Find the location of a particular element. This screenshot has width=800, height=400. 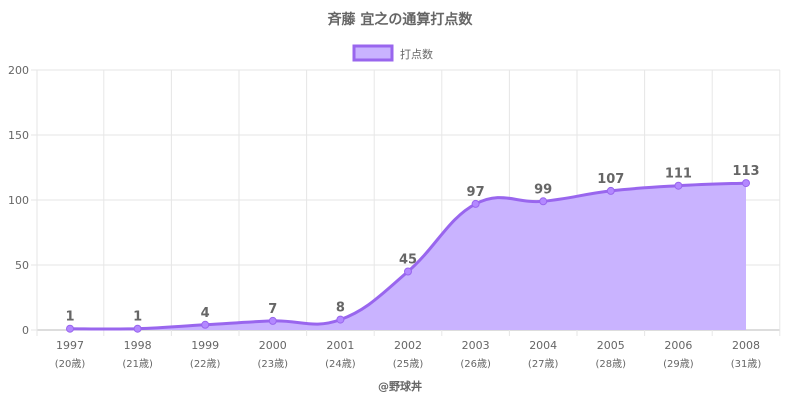

y-tick-label: 0 is located at coordinates (25, 330).